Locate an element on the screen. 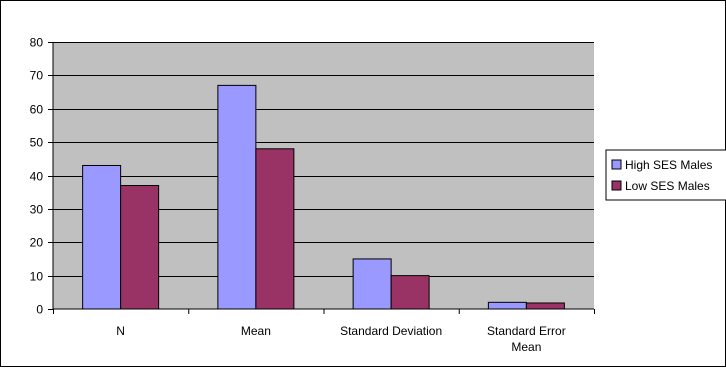 The height and width of the screenshot is (372, 726). y-axis-ticks: 0 10 20 30 40 50 60 70 80 is located at coordinates (41, 176).